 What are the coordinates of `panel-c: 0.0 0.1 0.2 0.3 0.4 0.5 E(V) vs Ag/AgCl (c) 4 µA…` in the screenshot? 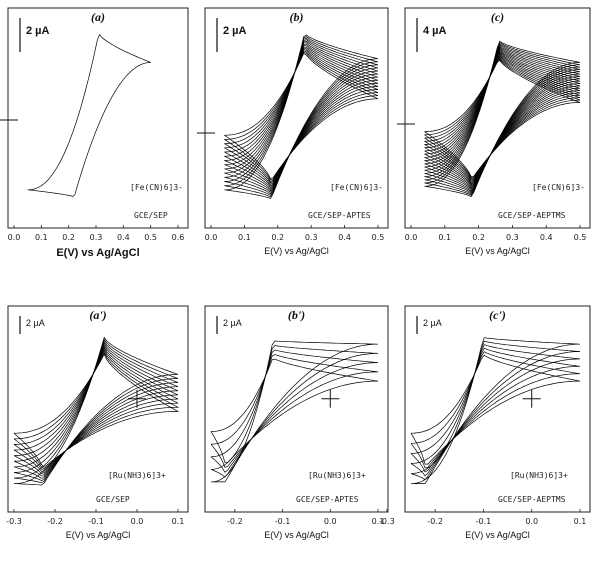 It's located at (494, 131).